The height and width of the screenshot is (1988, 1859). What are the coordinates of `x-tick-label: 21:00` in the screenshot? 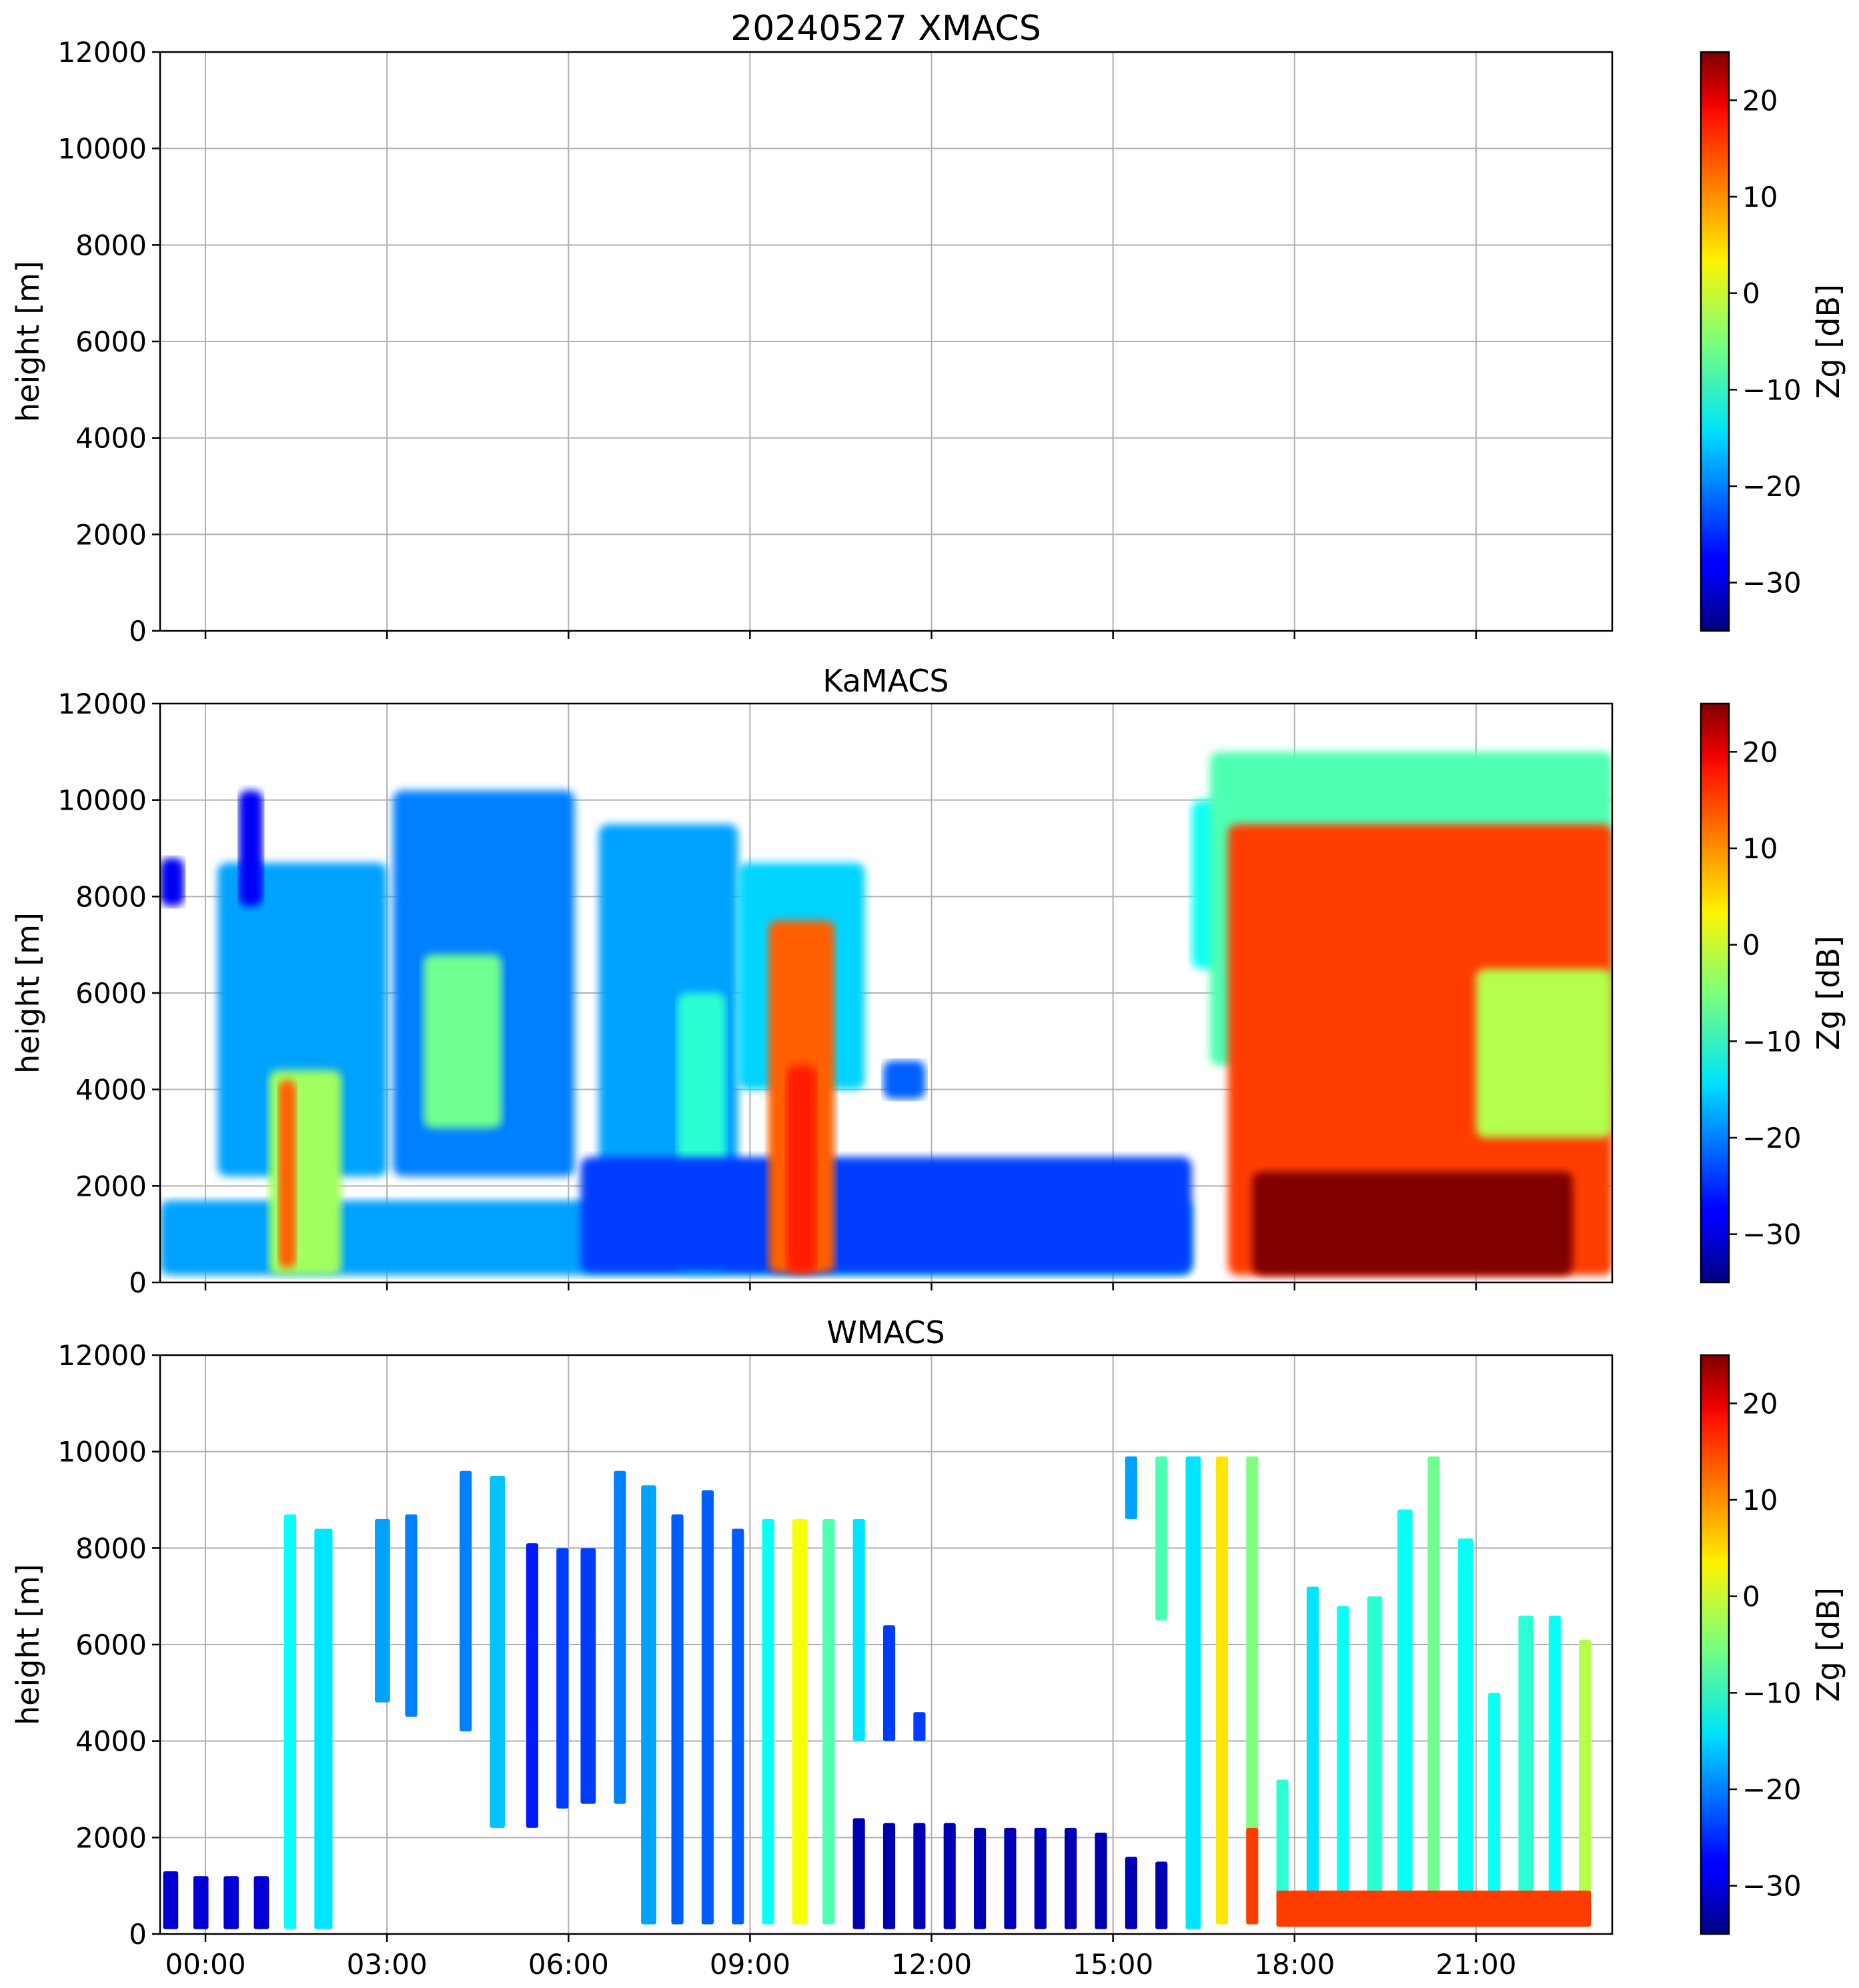 It's located at (1475, 1964).